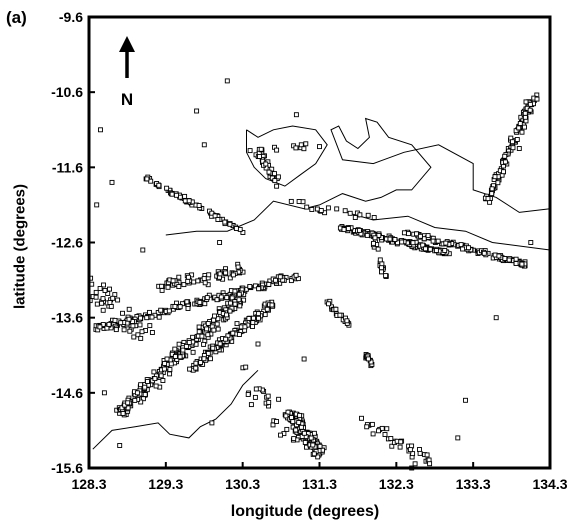 This screenshot has height=529, width=569. What do you see at coordinates (242, 484) in the screenshot?
I see `x-tick-label: 130.3` at bounding box center [242, 484].